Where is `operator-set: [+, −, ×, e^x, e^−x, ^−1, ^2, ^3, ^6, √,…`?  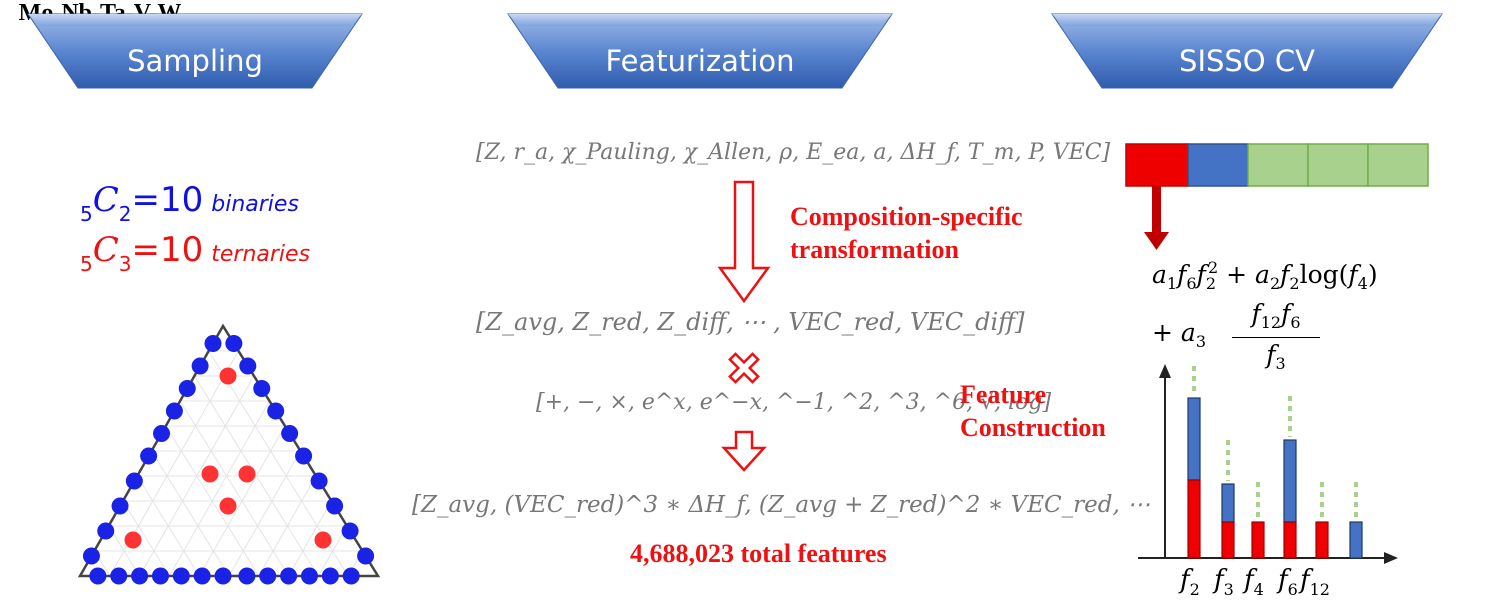
operator-set: [+, −, ×, e^x, e^−x, ^−1, ^2, ^3, ^6, √,… is located at coordinates (794, 402).